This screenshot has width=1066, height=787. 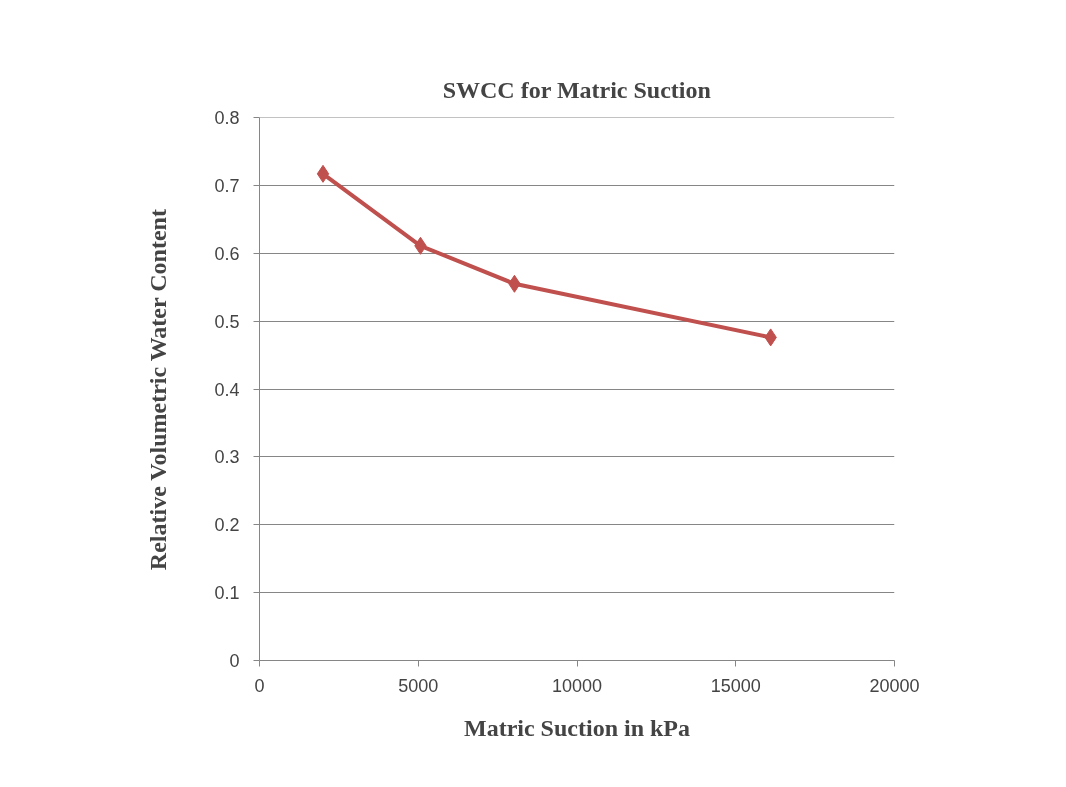 What do you see at coordinates (158, 390) in the screenshot?
I see `y-axis-title: Relative Volumetric Water Content` at bounding box center [158, 390].